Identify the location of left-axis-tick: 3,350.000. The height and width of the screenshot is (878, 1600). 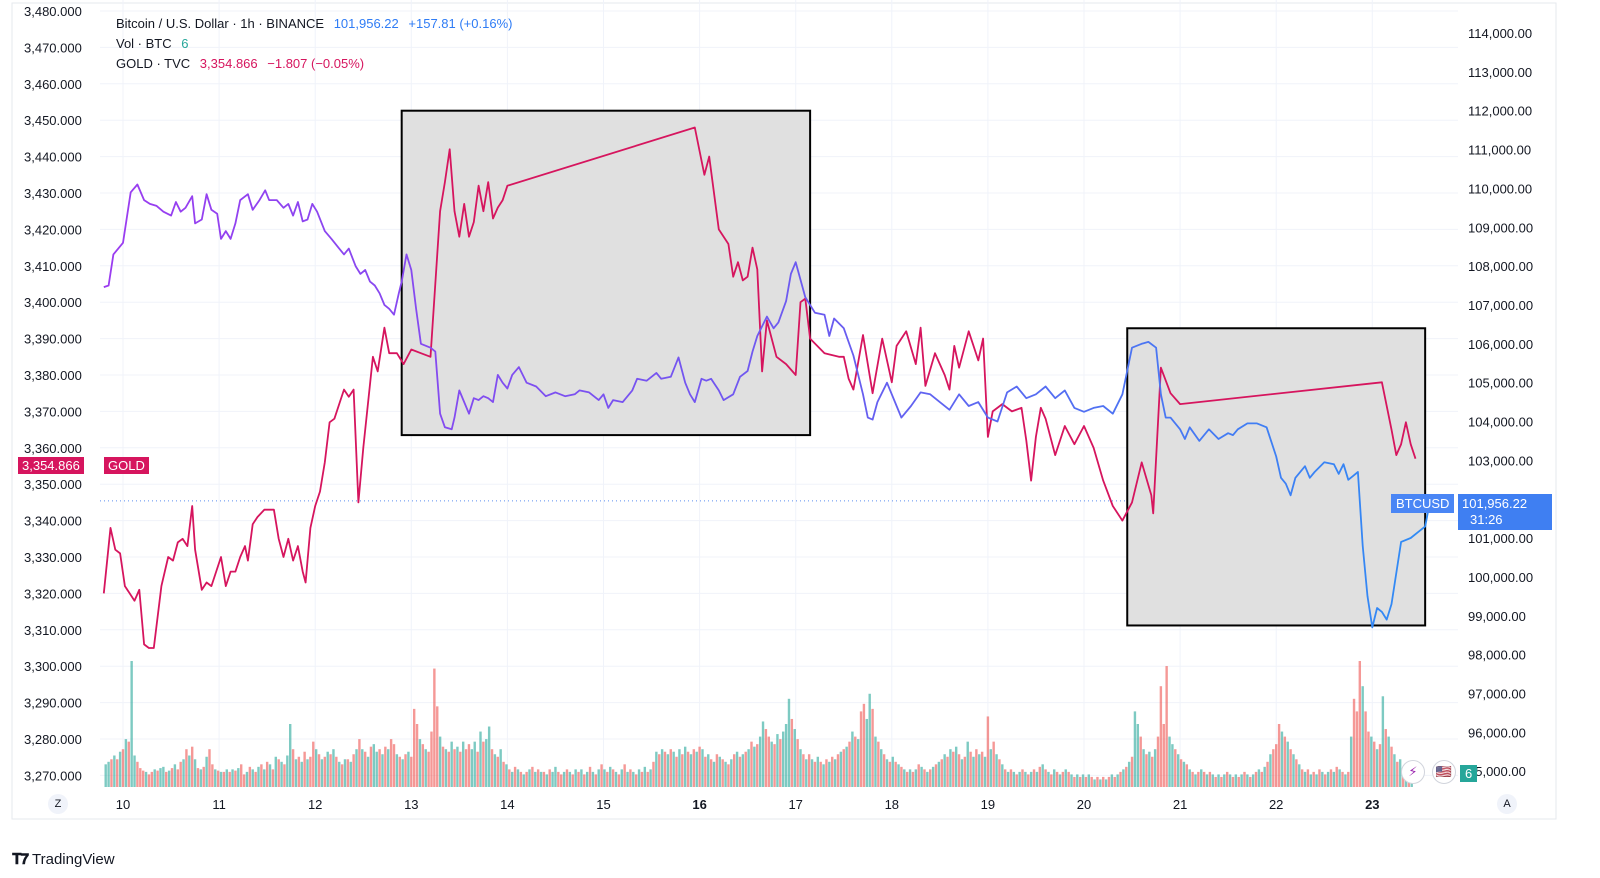
(53, 484).